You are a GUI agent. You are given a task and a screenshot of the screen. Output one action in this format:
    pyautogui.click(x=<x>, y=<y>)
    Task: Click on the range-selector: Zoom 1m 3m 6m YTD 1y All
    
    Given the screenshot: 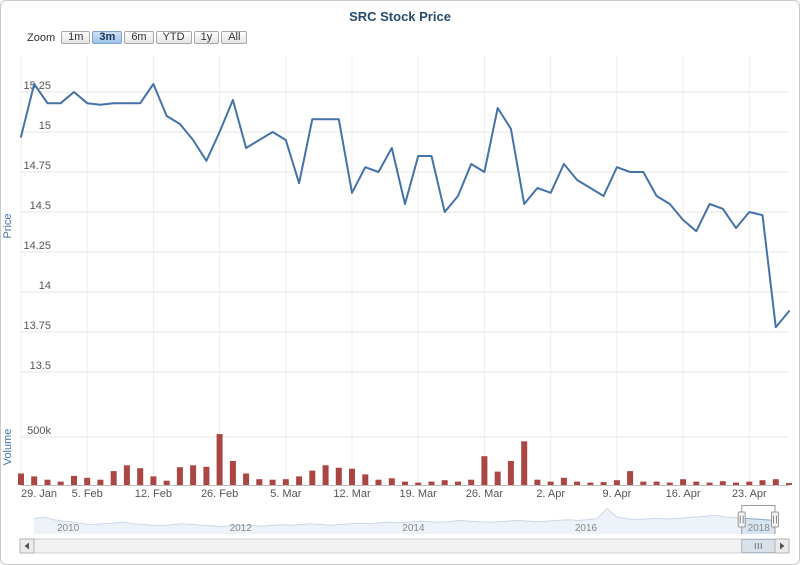 What is the action you would take?
    pyautogui.click(x=137, y=37)
    